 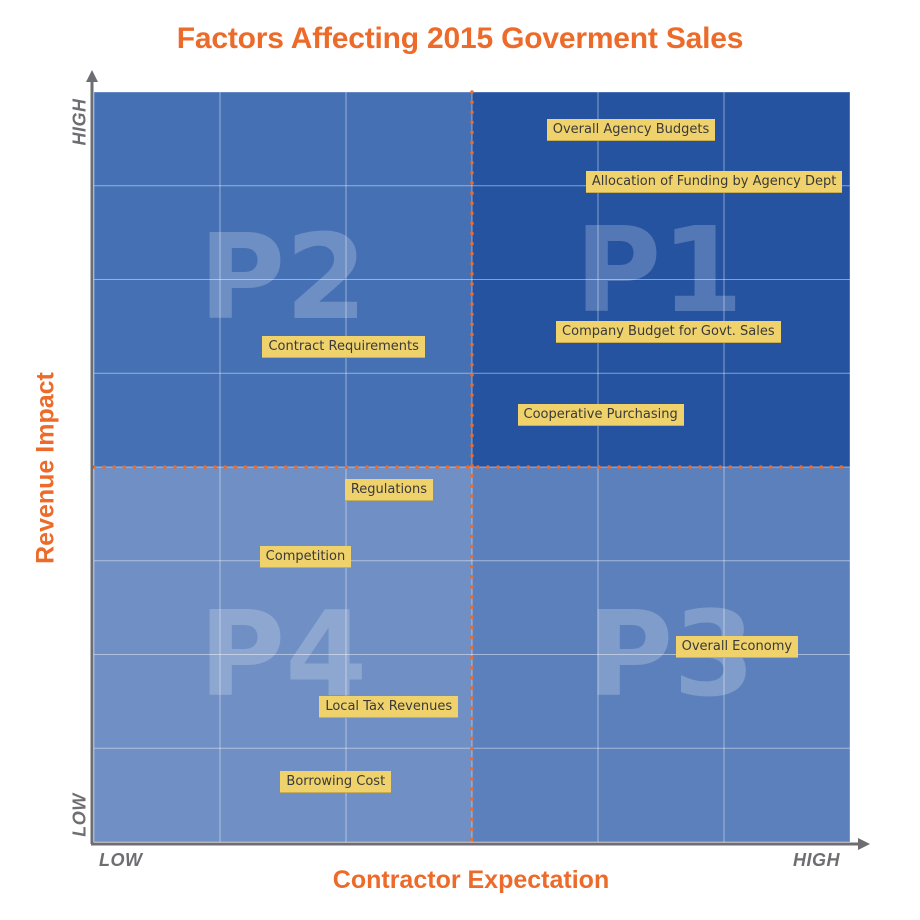 What do you see at coordinates (816, 860) in the screenshot?
I see `x-tick-high: HIGH` at bounding box center [816, 860].